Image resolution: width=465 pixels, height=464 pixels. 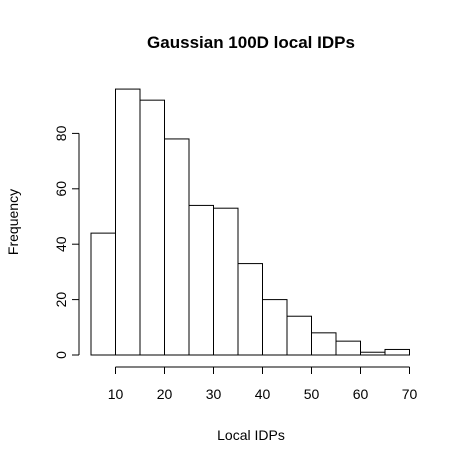 What do you see at coordinates (251, 42) in the screenshot?
I see `chart-title: Gaussian 100D local IDPs` at bounding box center [251, 42].